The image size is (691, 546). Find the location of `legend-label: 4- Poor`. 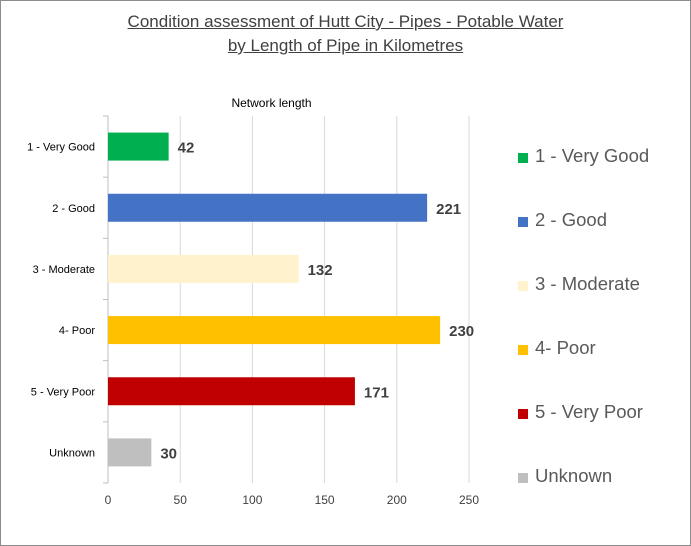

legend-label: 4- Poor is located at coordinates (565, 347).